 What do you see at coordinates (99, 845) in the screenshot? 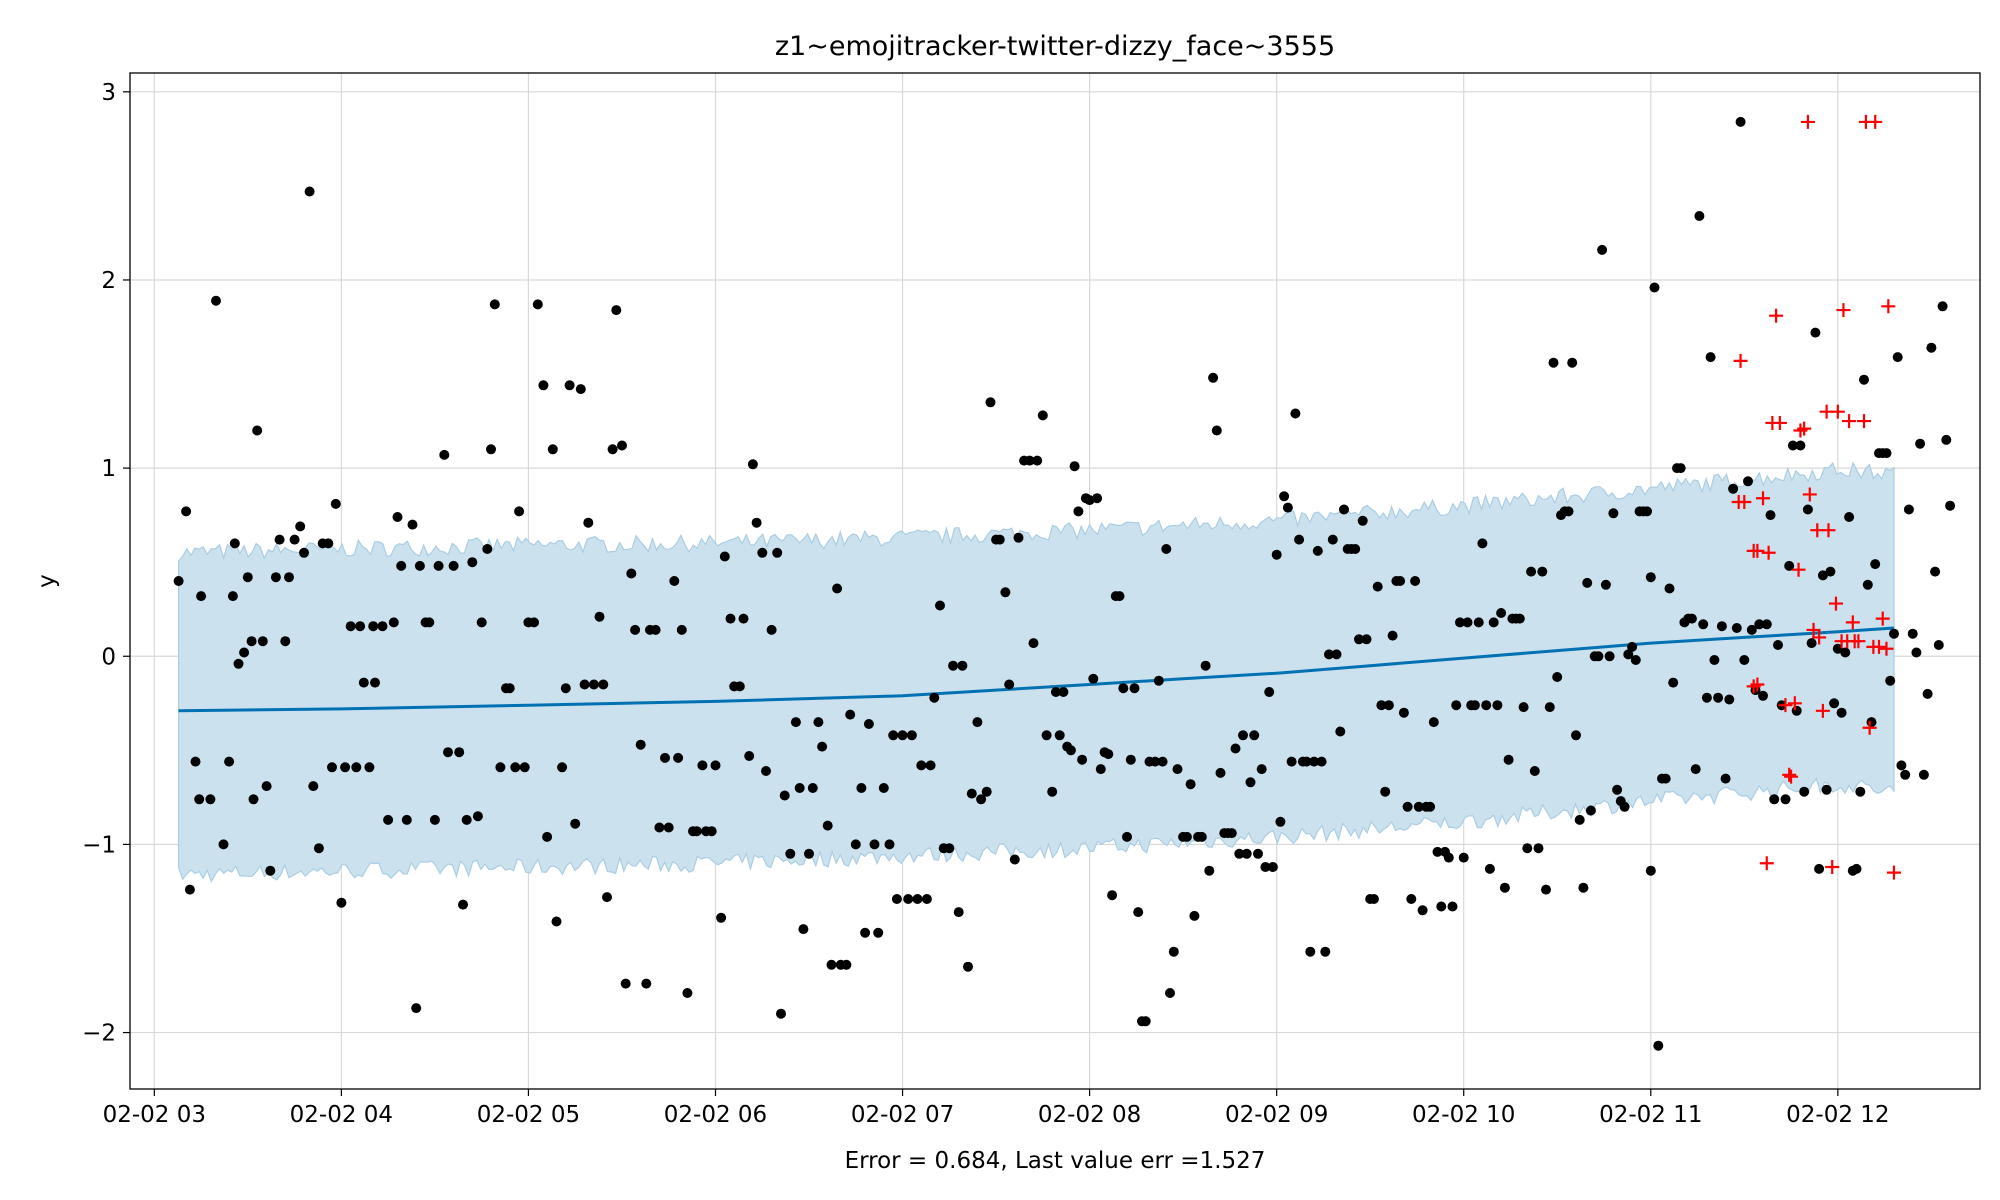
I see `y-tick-label: −1` at bounding box center [99, 845].